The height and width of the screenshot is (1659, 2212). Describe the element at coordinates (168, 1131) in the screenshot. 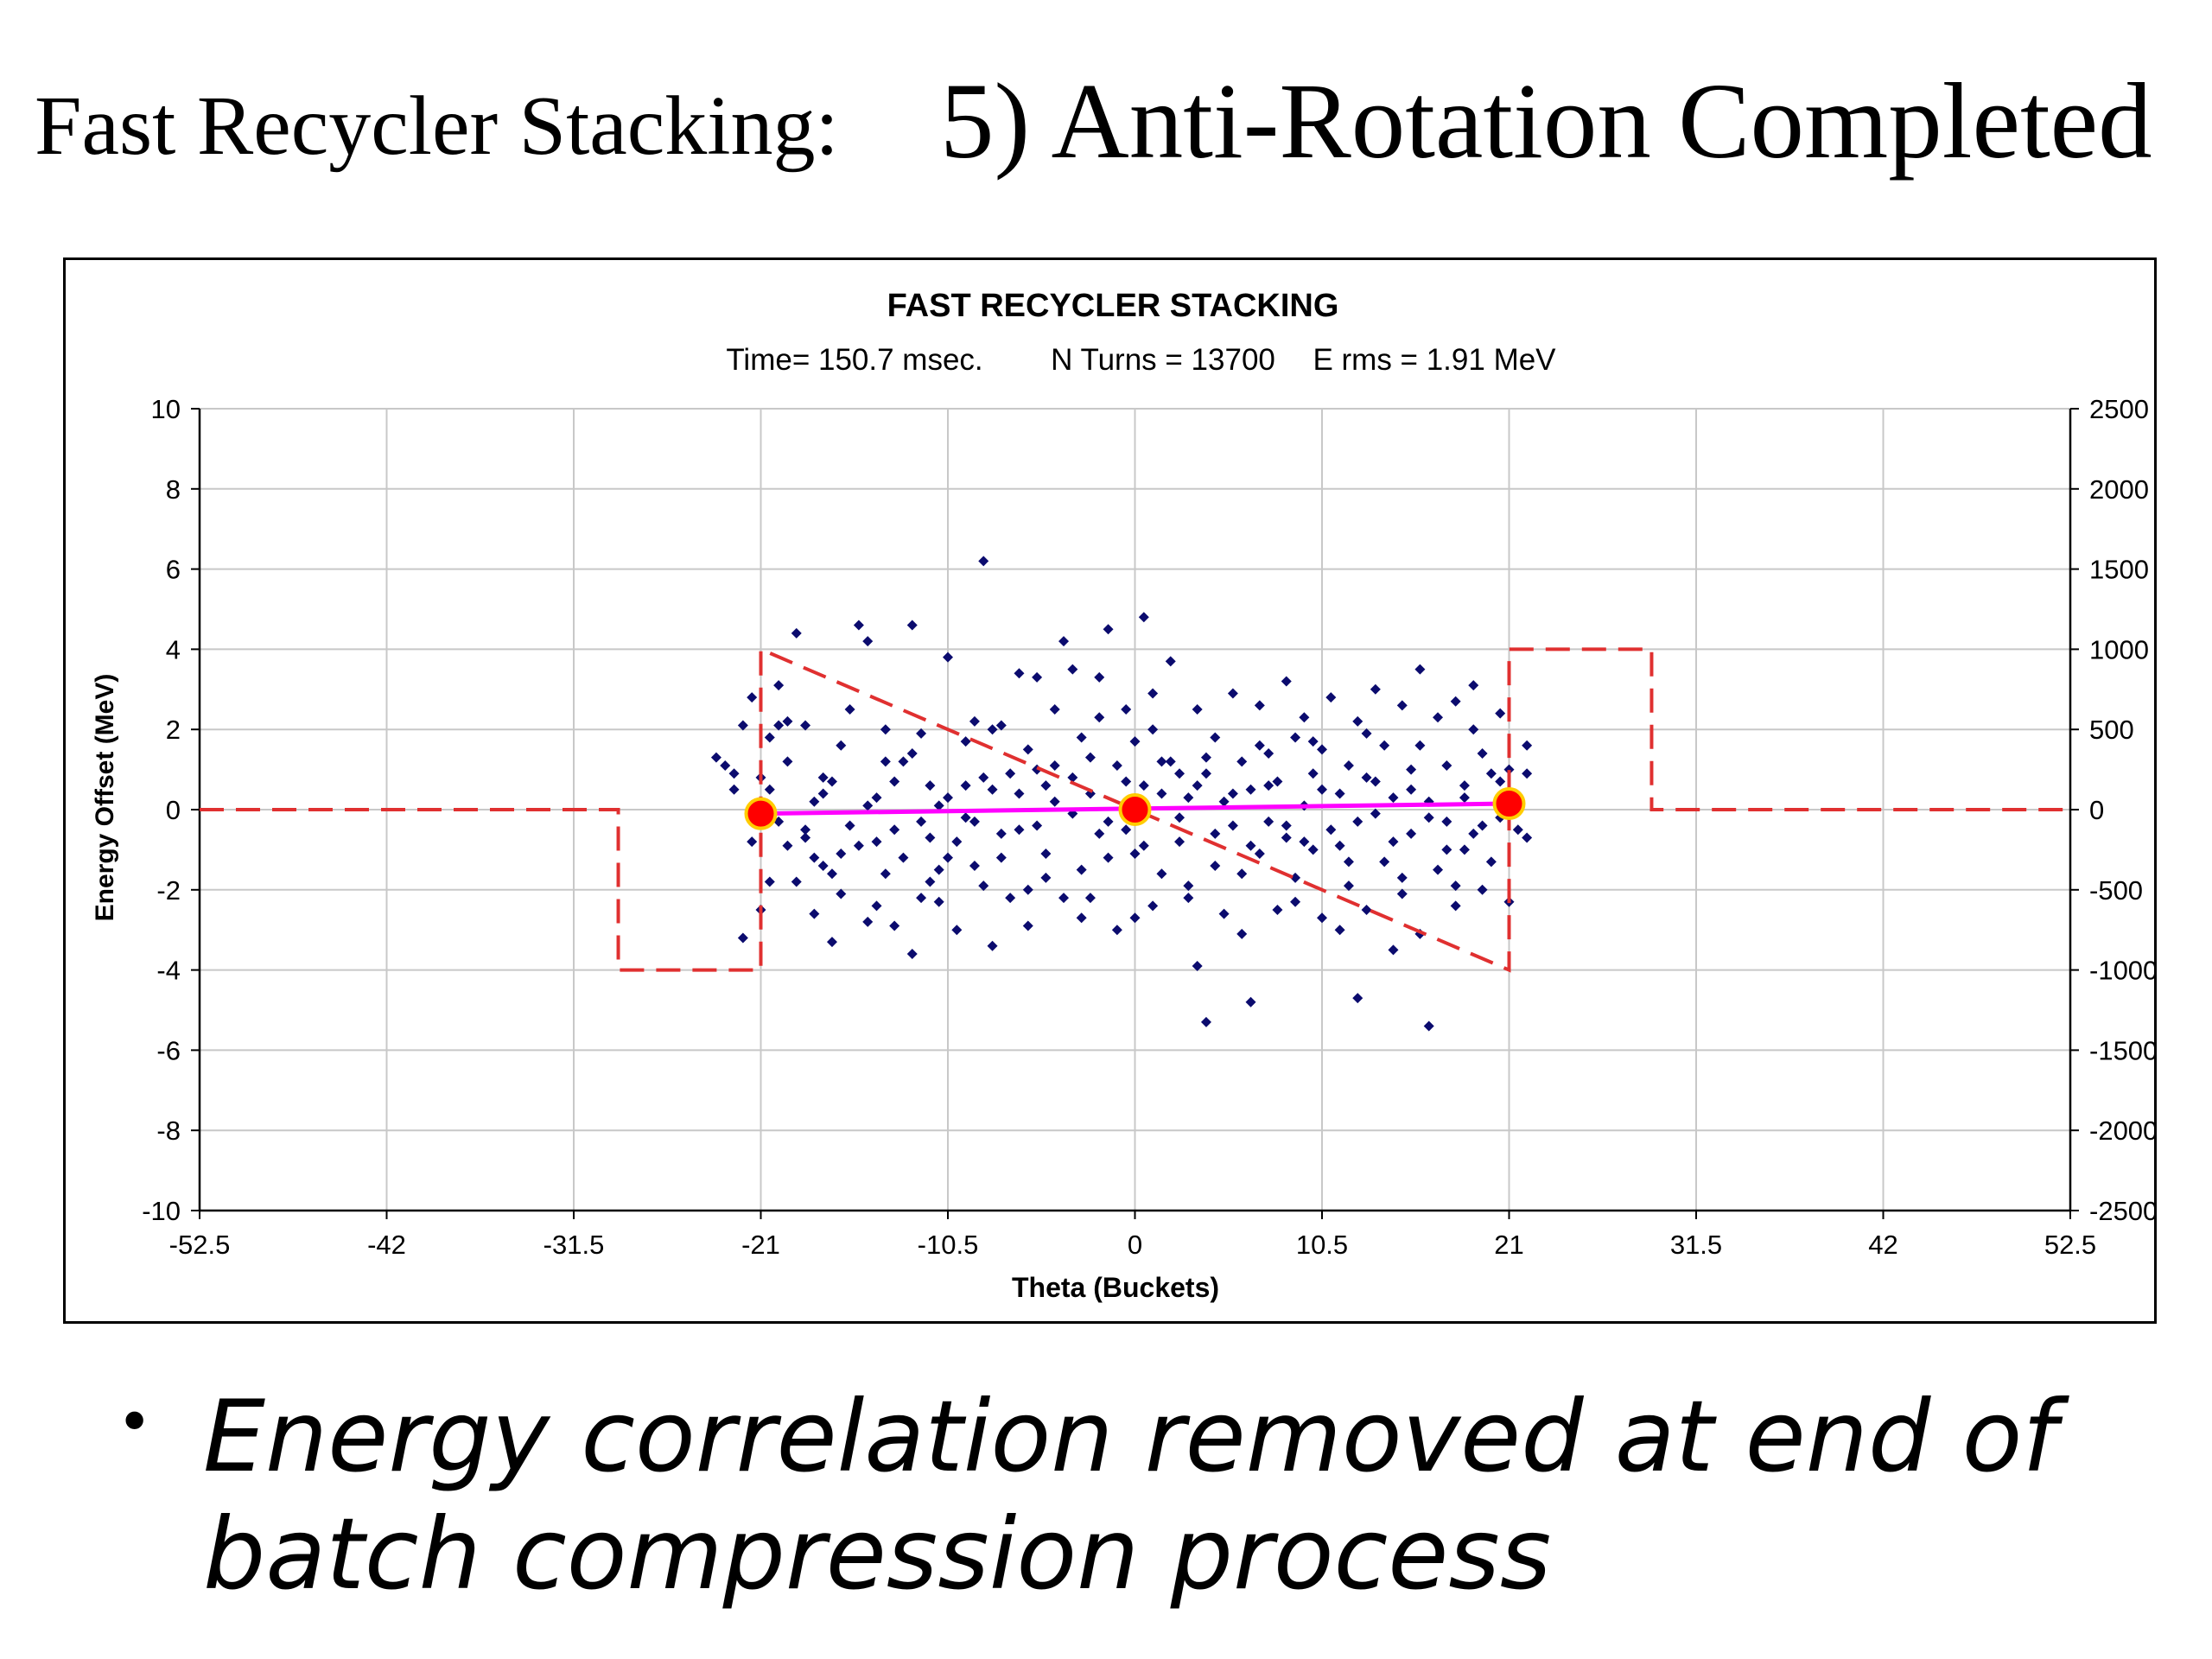

I see `y-tick-label: -8` at that location.